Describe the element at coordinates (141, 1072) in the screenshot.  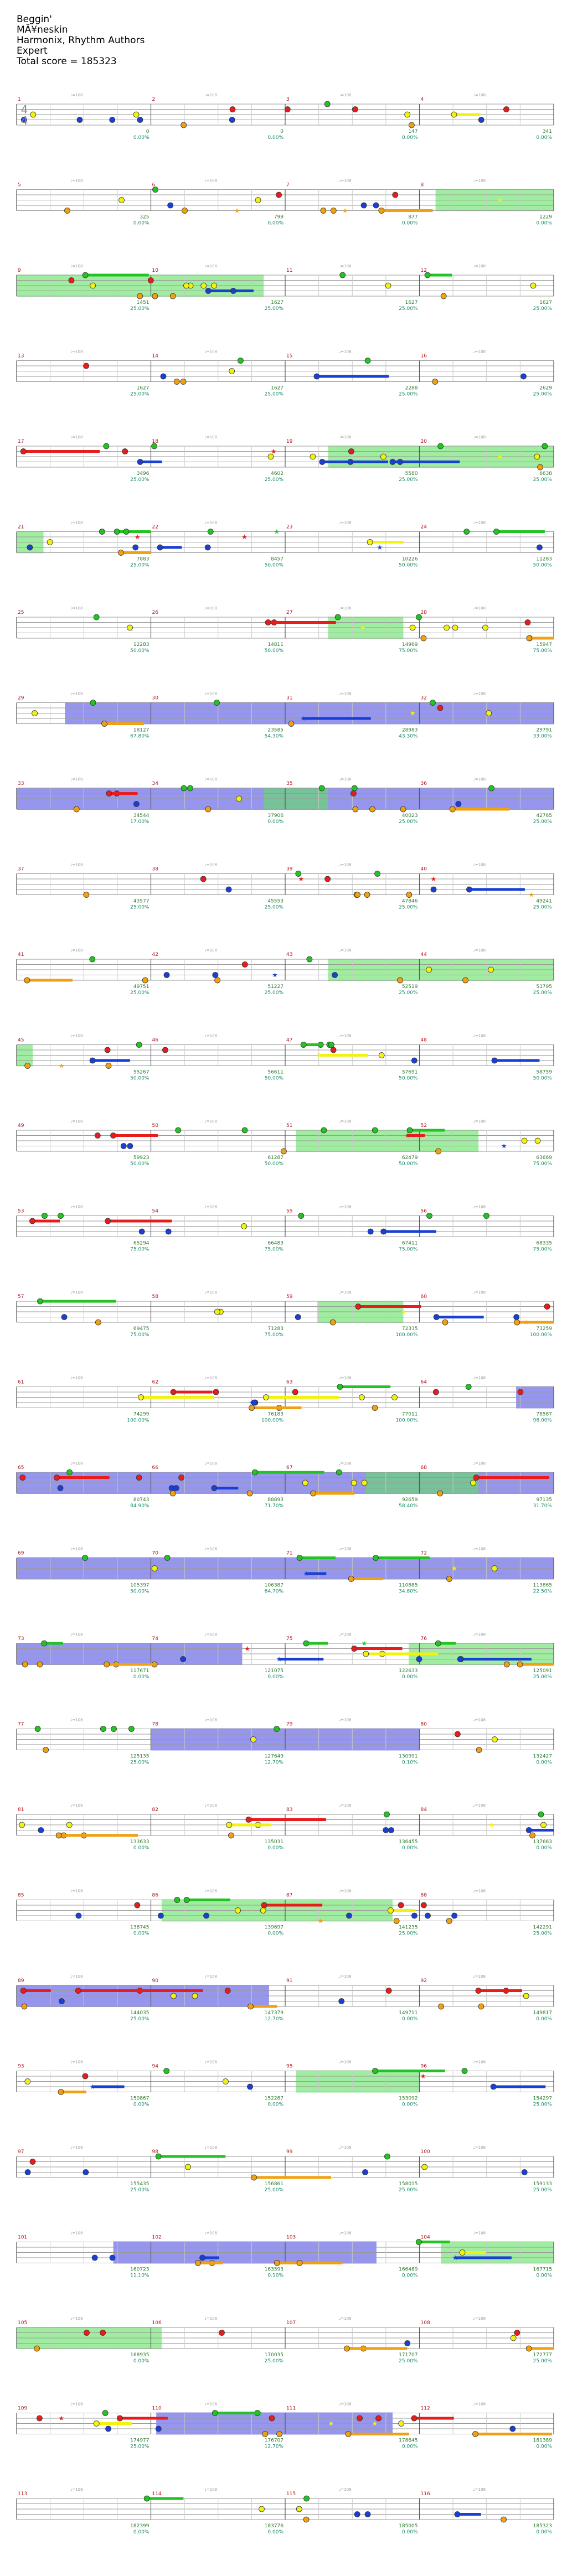
I see `measure-score: 55267` at that location.